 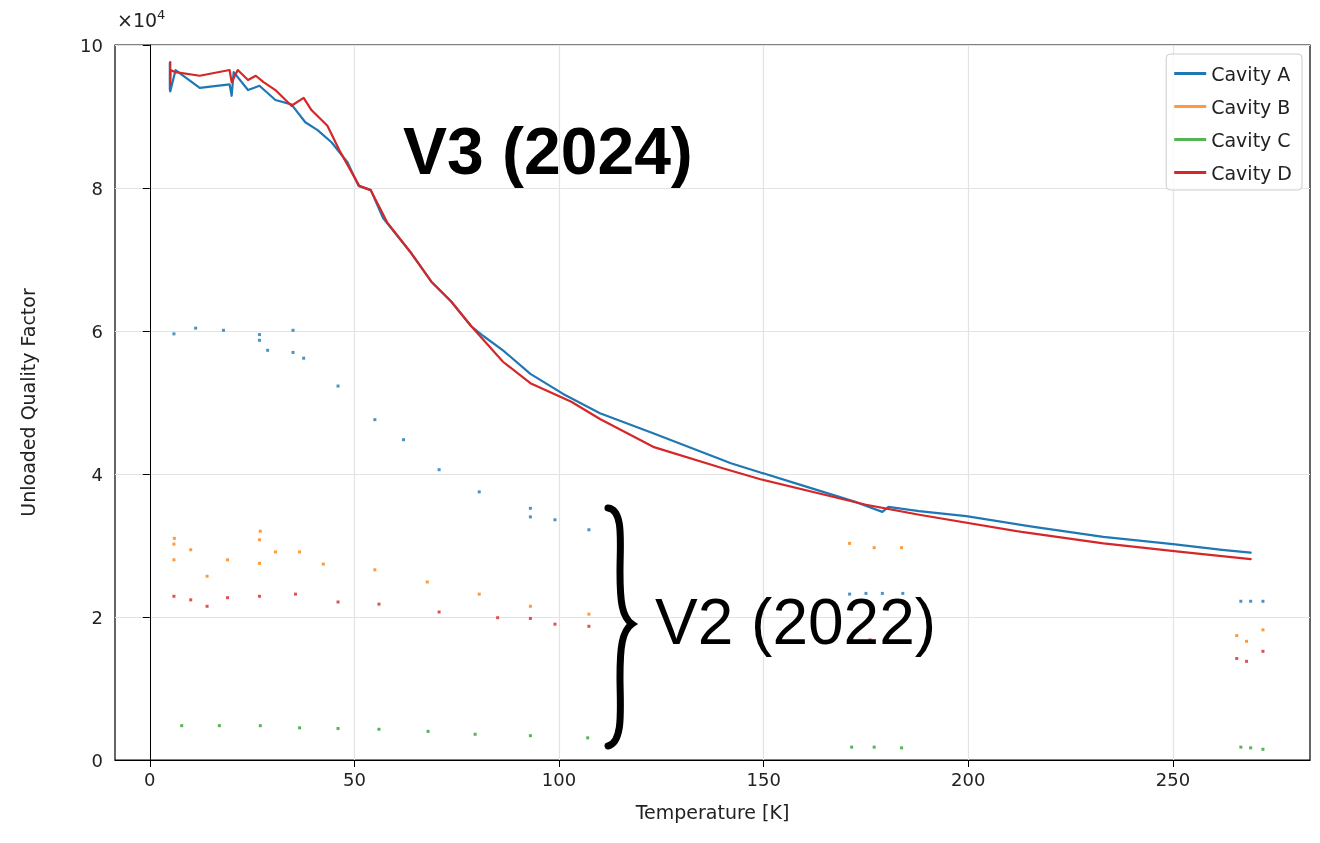 What do you see at coordinates (97, 188) in the screenshot?
I see `y-tick-label: 8` at bounding box center [97, 188].